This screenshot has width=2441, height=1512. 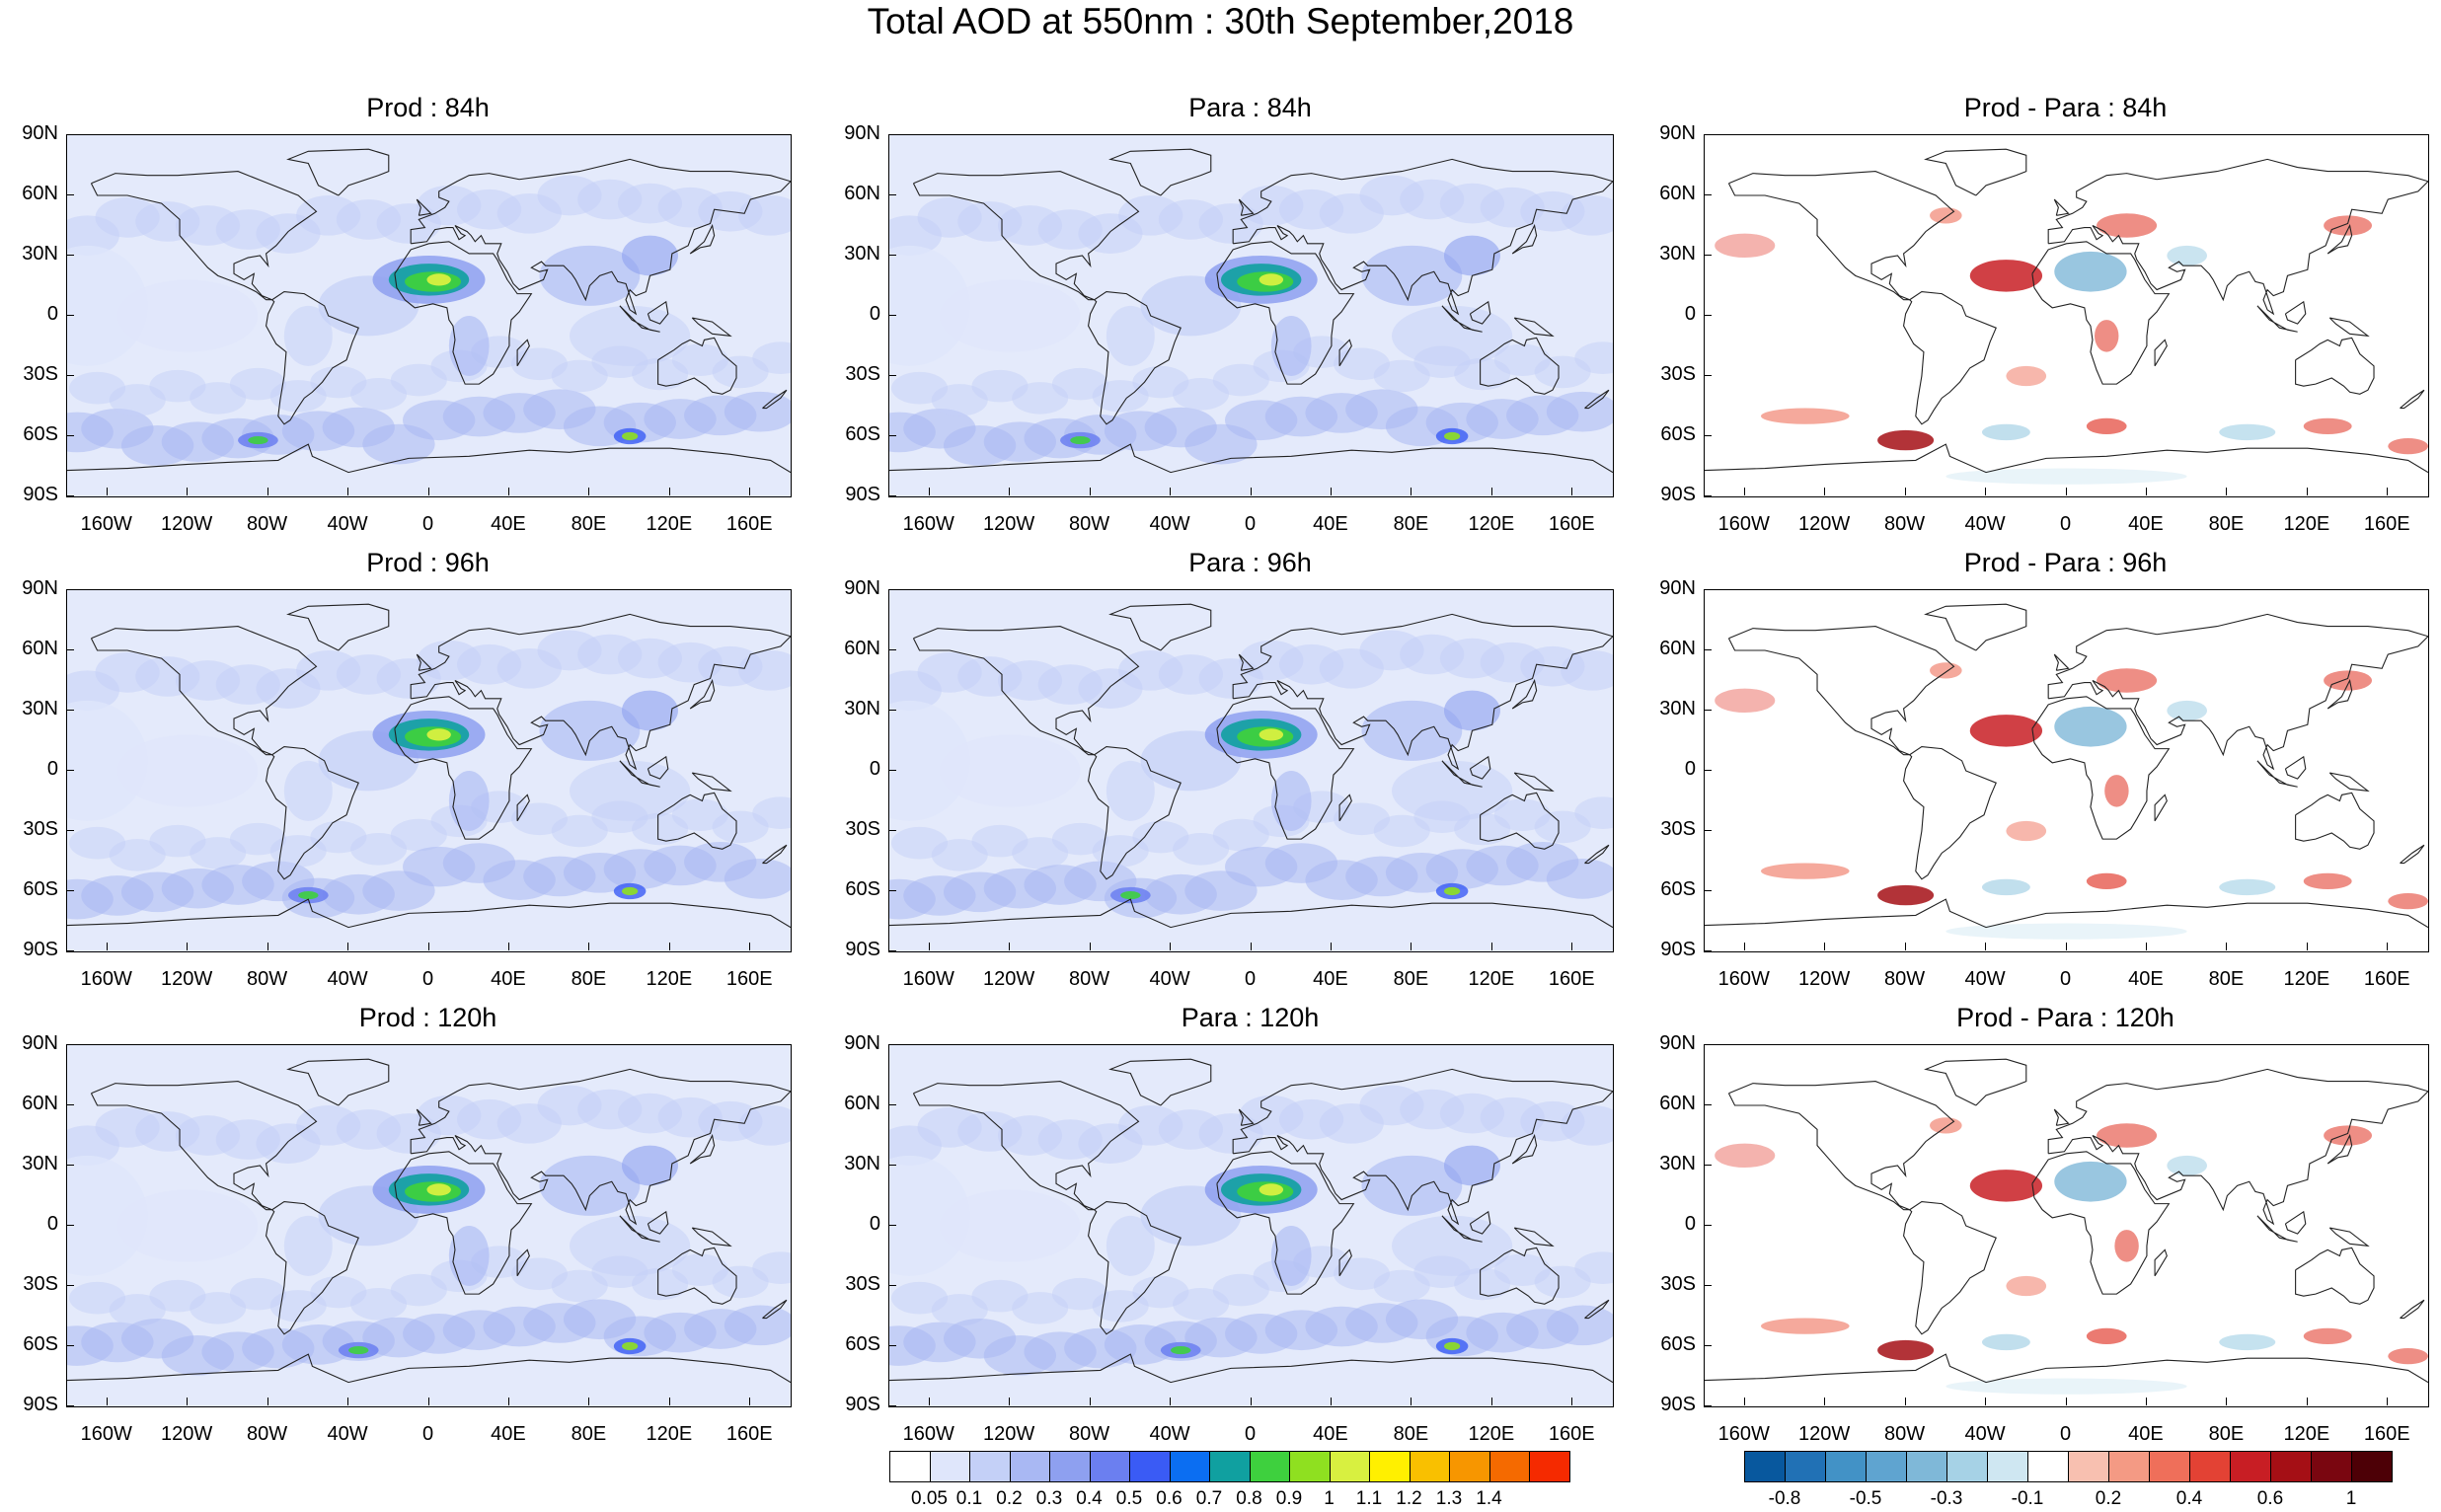 What do you see at coordinates (40, 254) in the screenshot?
I see `latitude-tick-label: 30N` at bounding box center [40, 254].